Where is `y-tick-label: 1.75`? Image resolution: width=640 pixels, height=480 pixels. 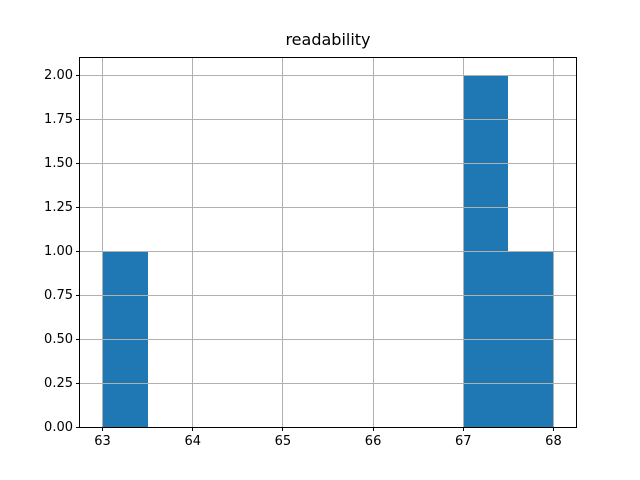 y-tick-label: 1.75 is located at coordinates (58, 119).